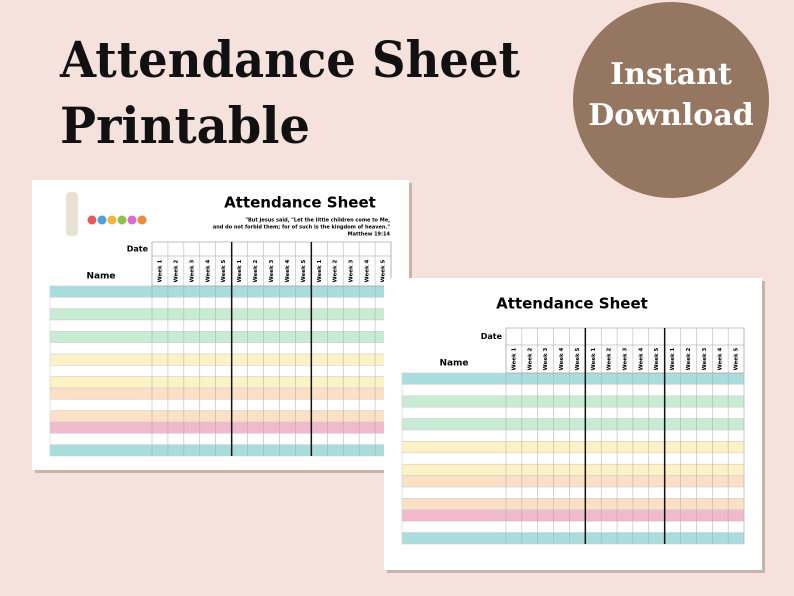 The image size is (794, 596). Describe the element at coordinates (671, 115) in the screenshot. I see `badge-text: Download` at that location.